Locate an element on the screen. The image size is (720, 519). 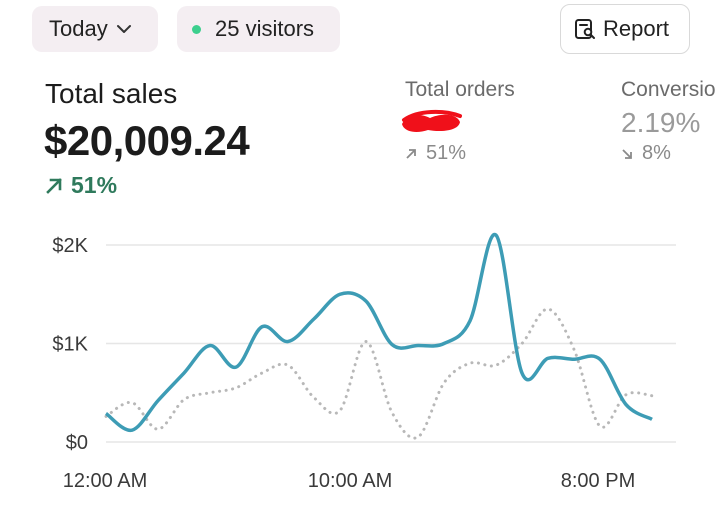
period-filter-dropdown: Today is located at coordinates (95, 29).